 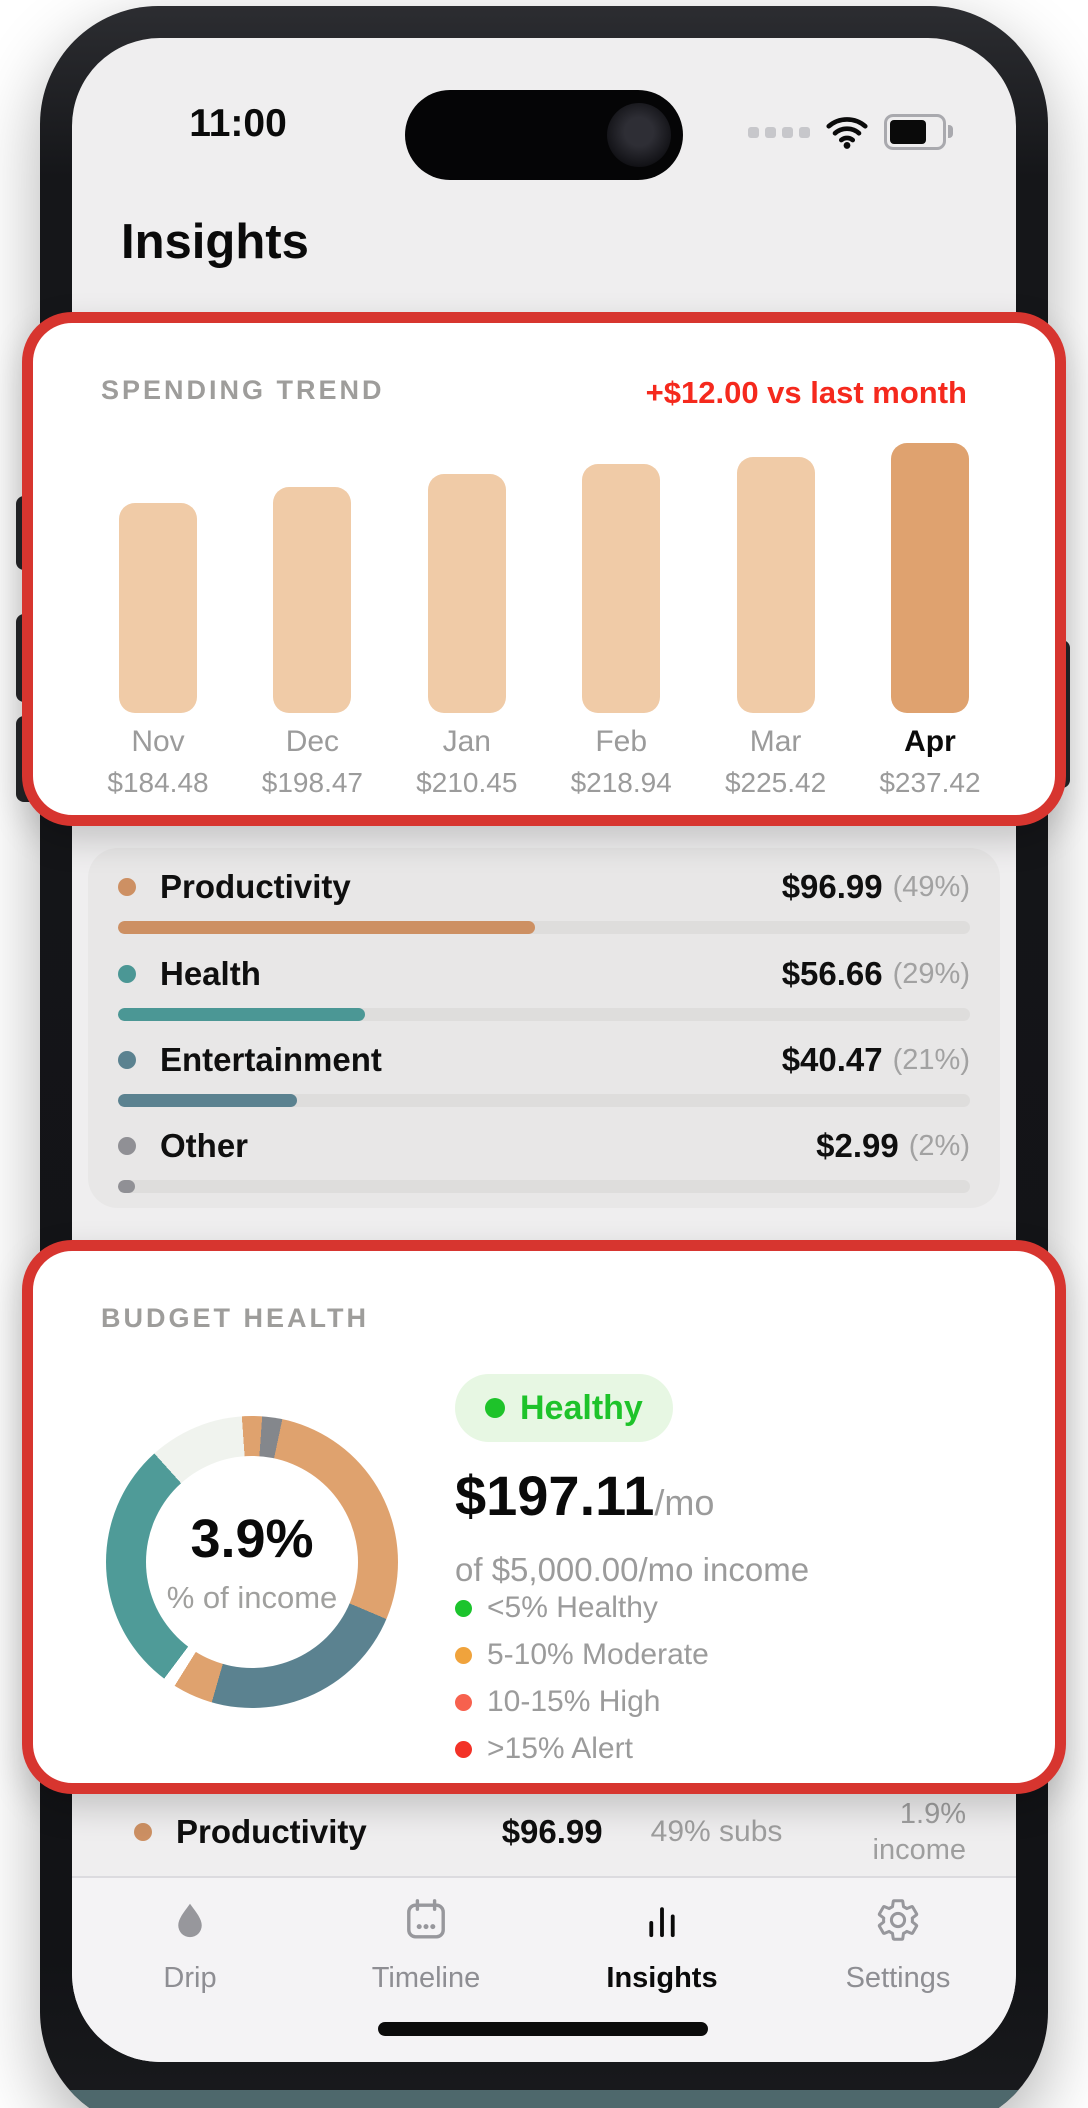 I want to click on progress-fill, so click(x=207, y=1100).